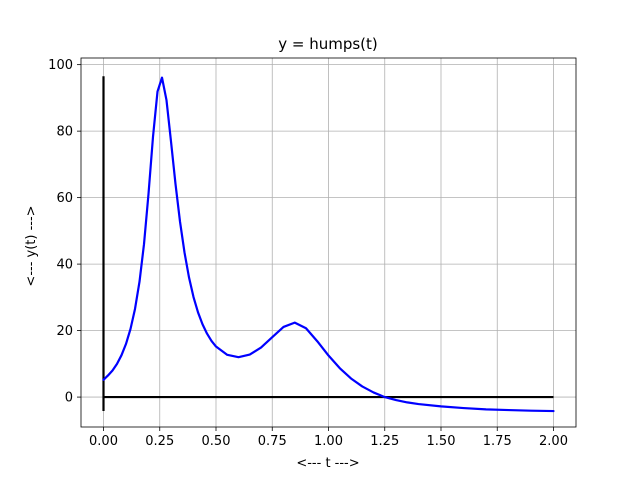  What do you see at coordinates (64, 331) in the screenshot?
I see `y-tick-label: 20` at bounding box center [64, 331].